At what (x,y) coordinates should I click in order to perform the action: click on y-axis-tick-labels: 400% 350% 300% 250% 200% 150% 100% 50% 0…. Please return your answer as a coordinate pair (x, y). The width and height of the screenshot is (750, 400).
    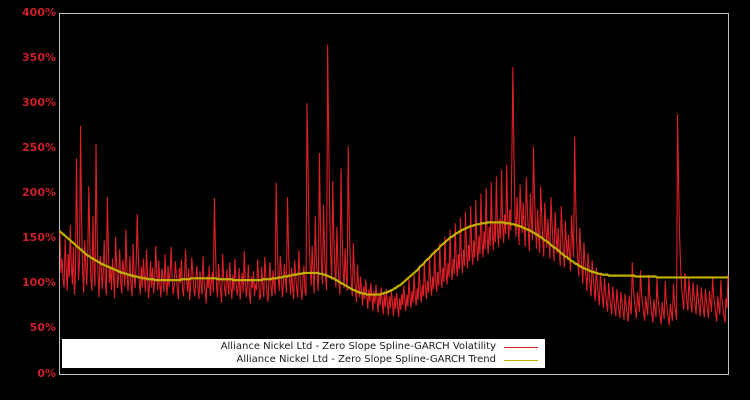
    Looking at the image, I should click on (28, 200).